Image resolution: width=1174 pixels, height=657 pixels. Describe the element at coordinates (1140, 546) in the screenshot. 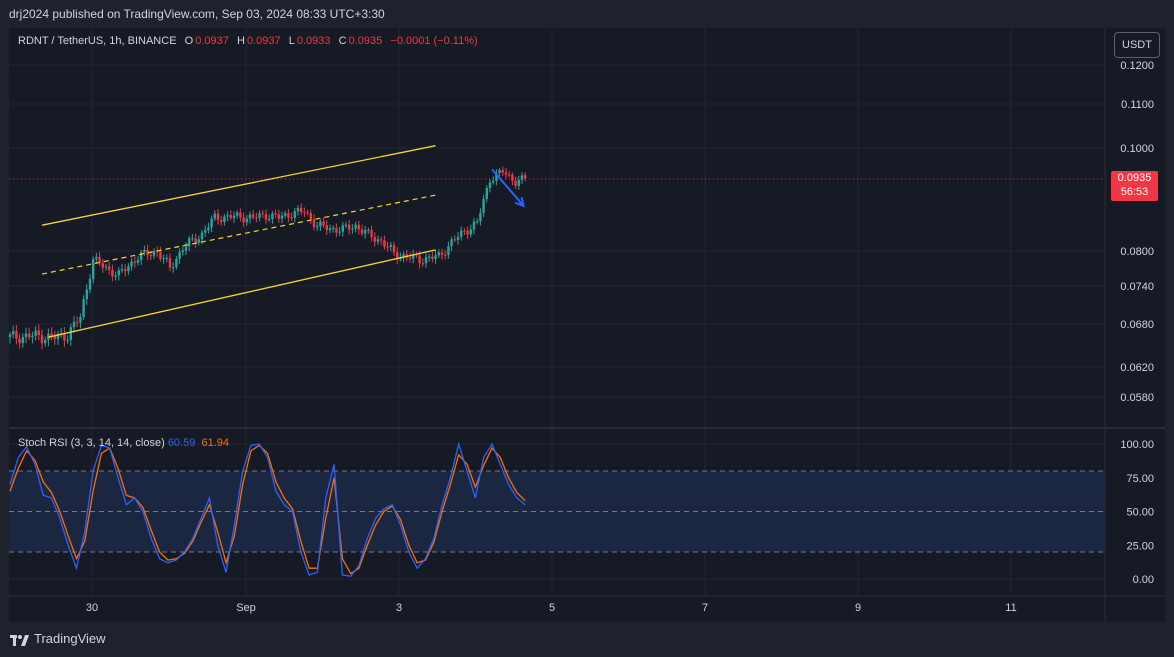

I see `stoch-rsi-axis-tick-label: 25.00` at that location.